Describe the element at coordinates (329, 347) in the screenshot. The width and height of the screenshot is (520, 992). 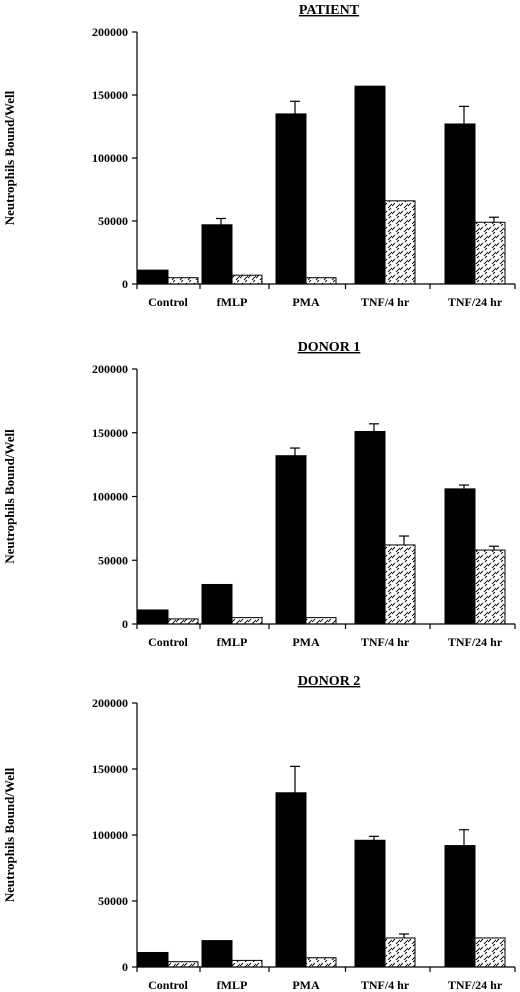
I see `chart-title: DONOR 1` at that location.